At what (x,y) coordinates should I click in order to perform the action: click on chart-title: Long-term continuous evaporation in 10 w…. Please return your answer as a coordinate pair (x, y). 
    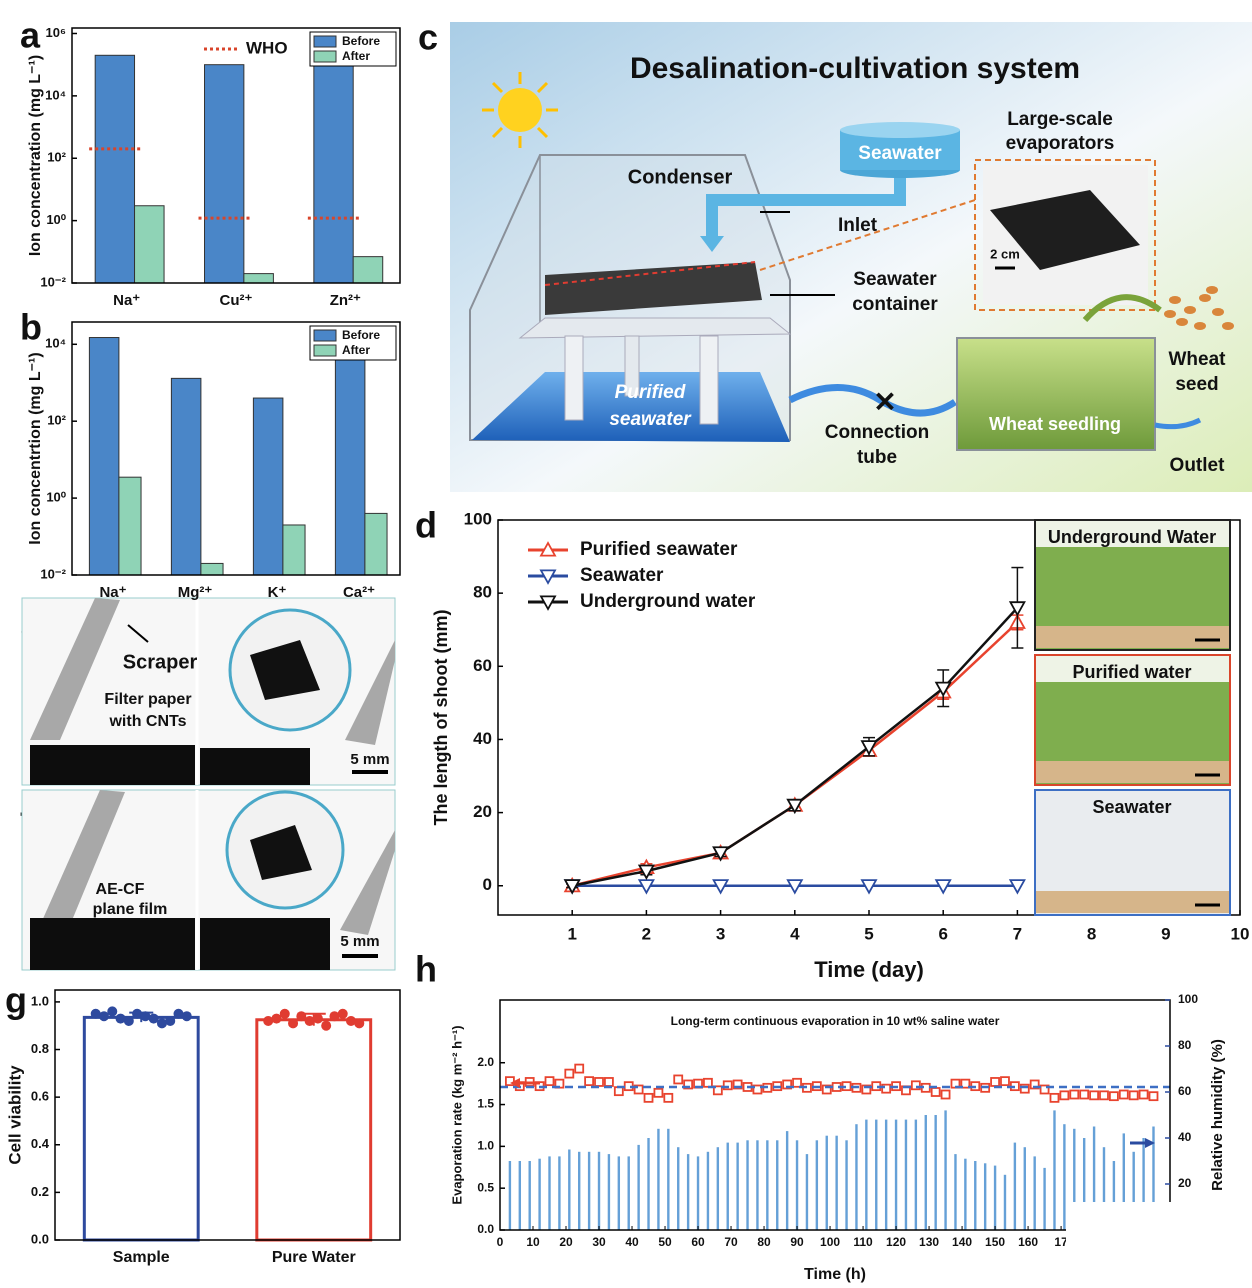
    Looking at the image, I should click on (835, 1021).